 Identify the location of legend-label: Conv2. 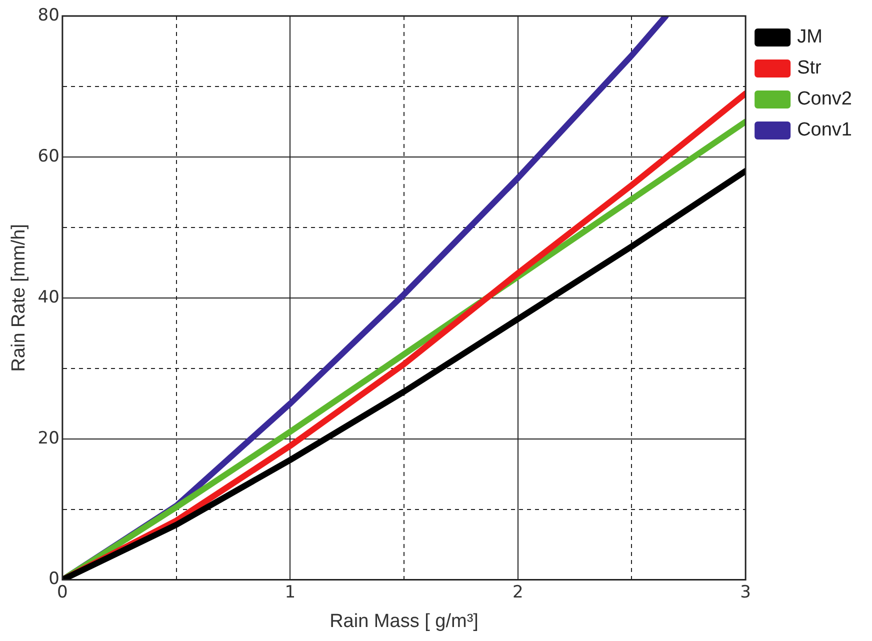
(824, 99).